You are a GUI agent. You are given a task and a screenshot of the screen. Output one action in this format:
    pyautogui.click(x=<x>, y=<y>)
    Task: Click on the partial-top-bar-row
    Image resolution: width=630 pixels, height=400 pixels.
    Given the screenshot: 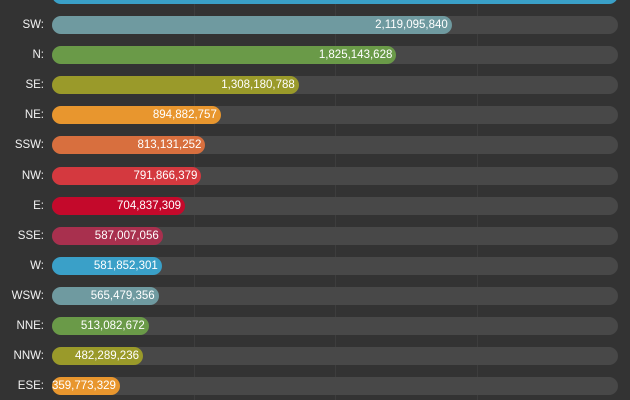 What is the action you would take?
    pyautogui.click(x=315, y=2)
    